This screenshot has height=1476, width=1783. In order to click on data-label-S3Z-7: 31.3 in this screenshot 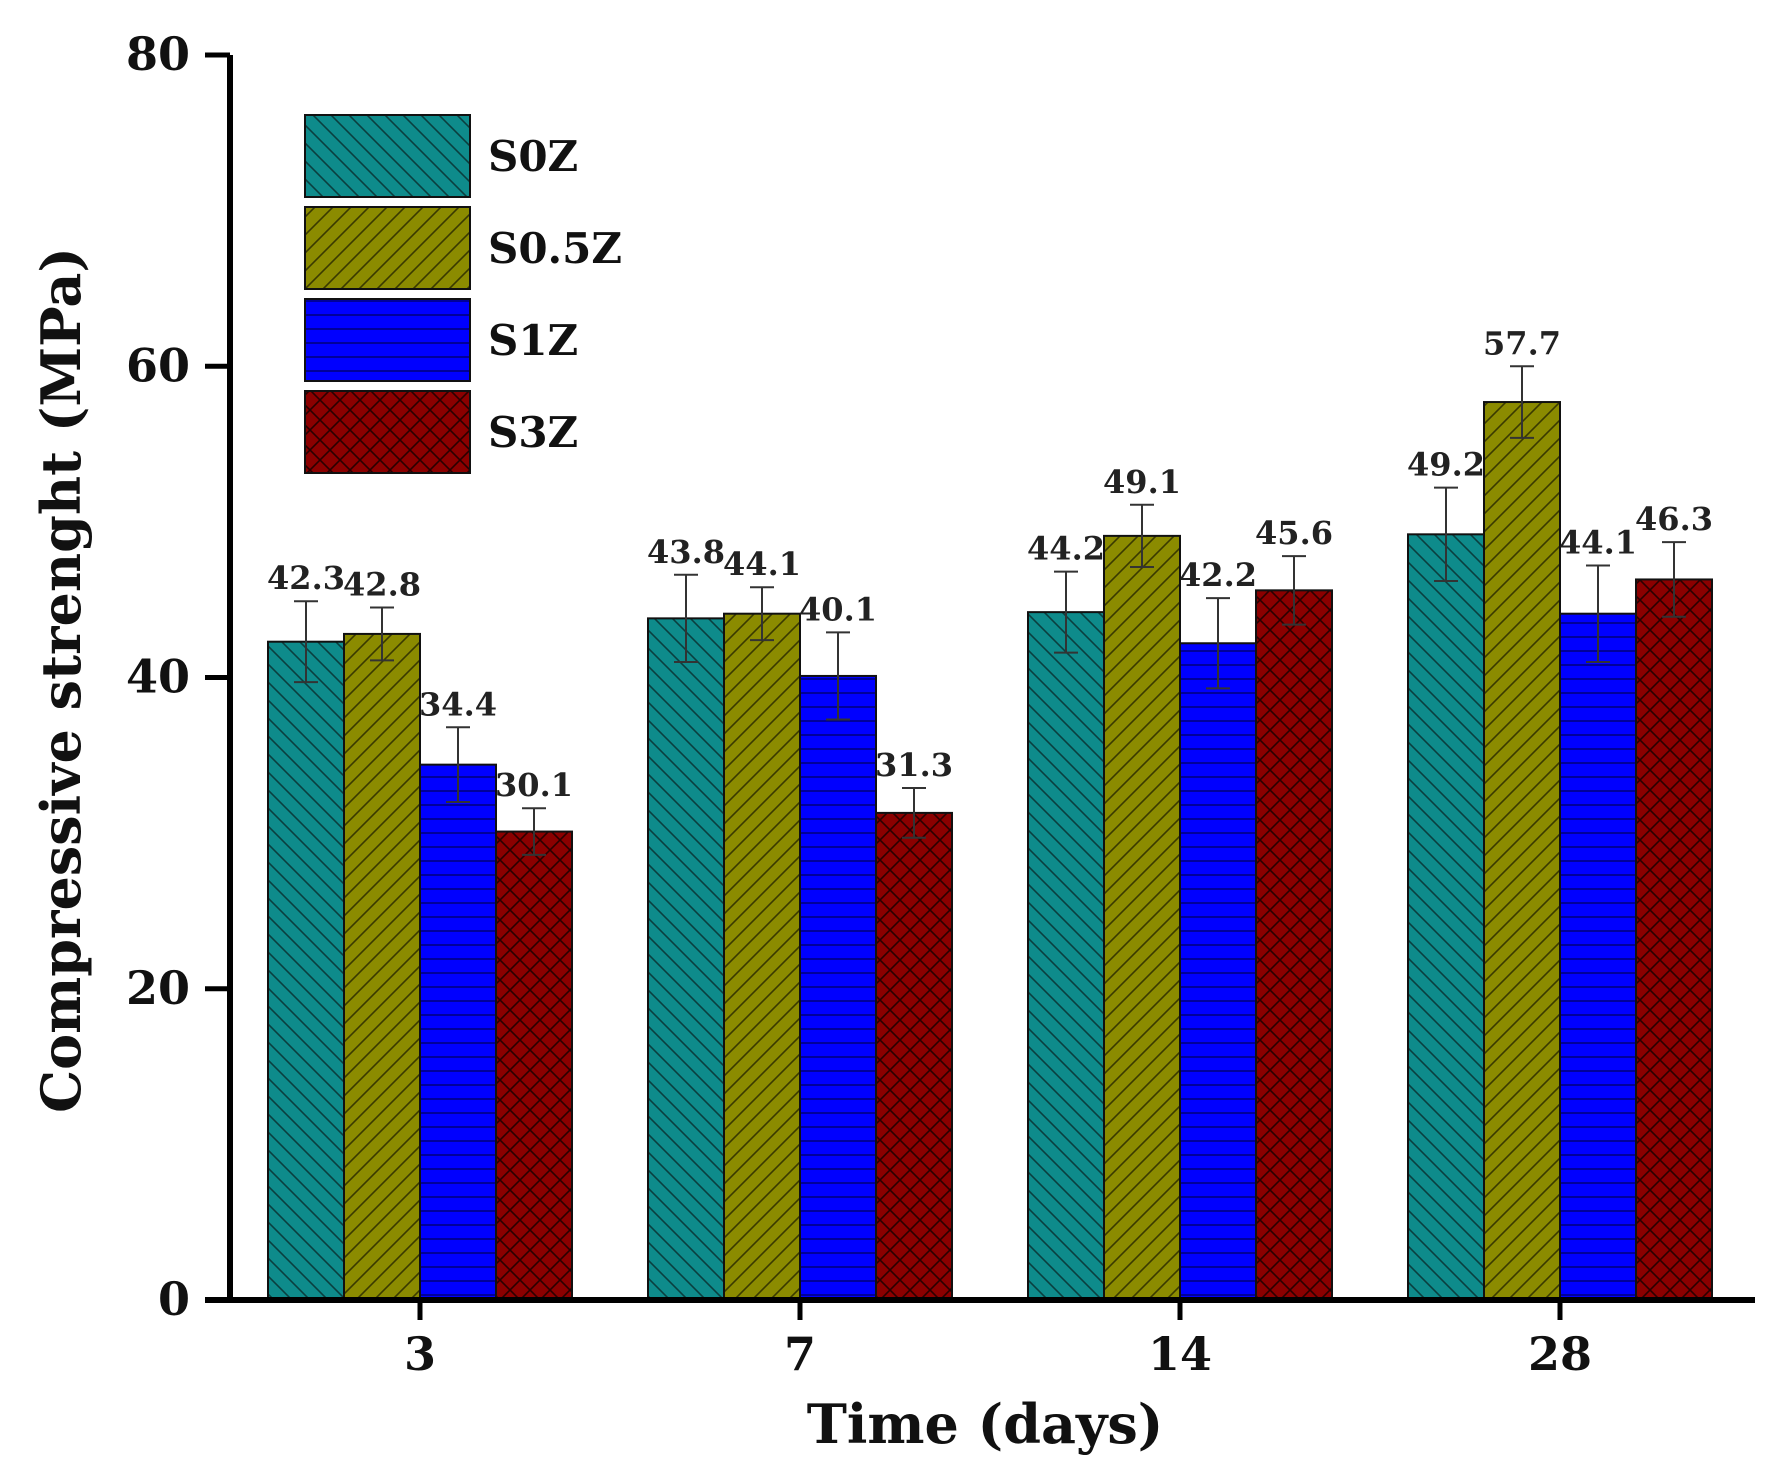, I will do `click(914, 765)`.